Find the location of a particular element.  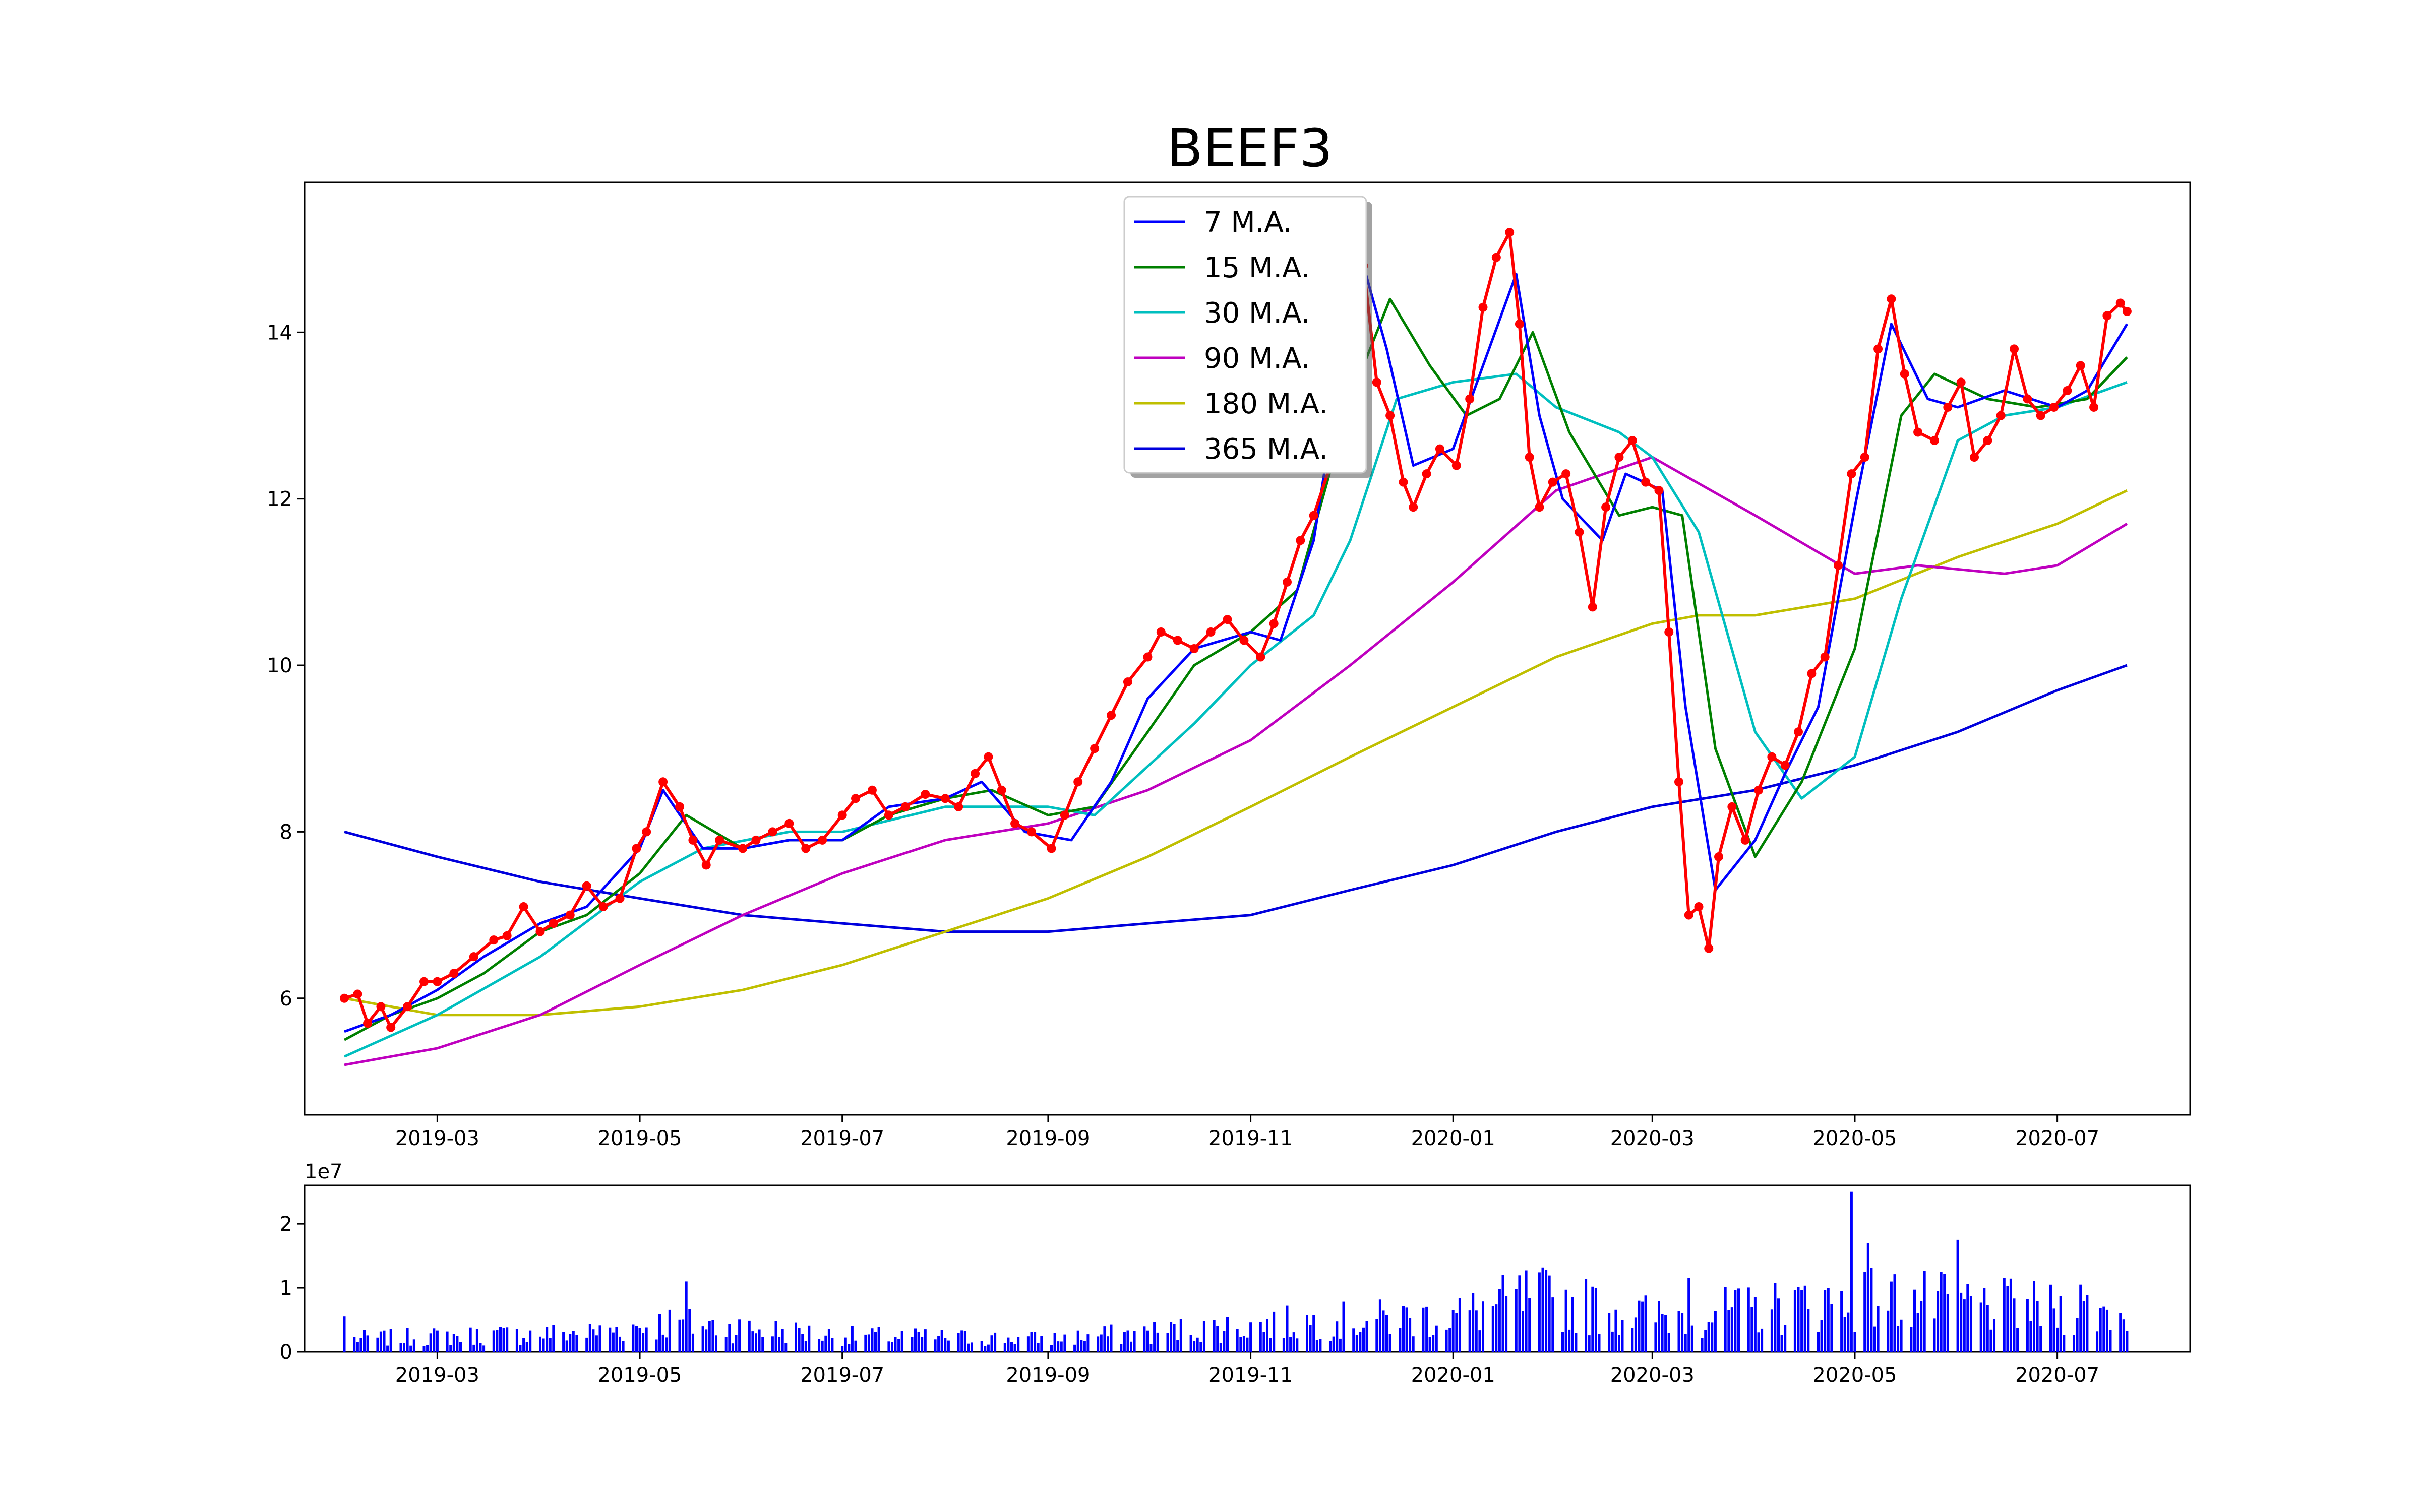

legend-label-90-m-a: 90 M.A. is located at coordinates (1257, 358).